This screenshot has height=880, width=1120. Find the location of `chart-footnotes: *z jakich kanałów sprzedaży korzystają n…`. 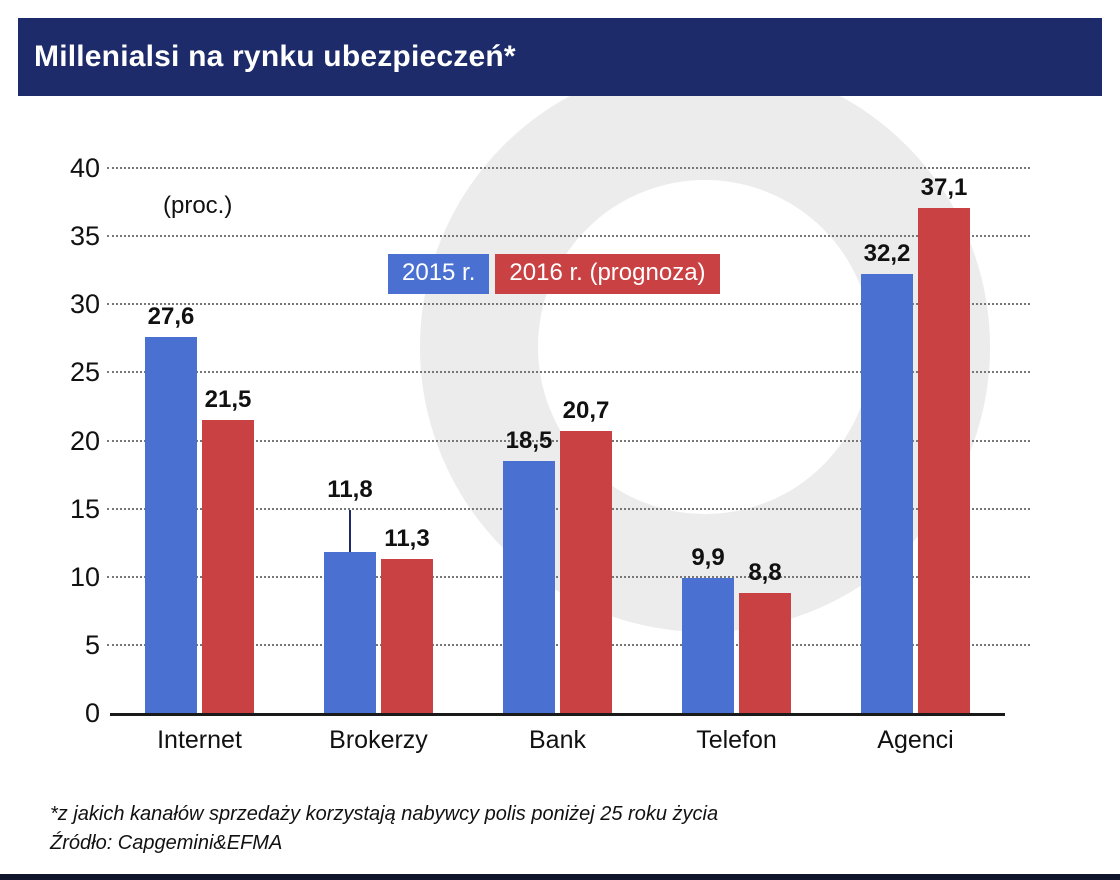

chart-footnotes: *z jakich kanałów sprzedaży korzystają n… is located at coordinates (384, 829).